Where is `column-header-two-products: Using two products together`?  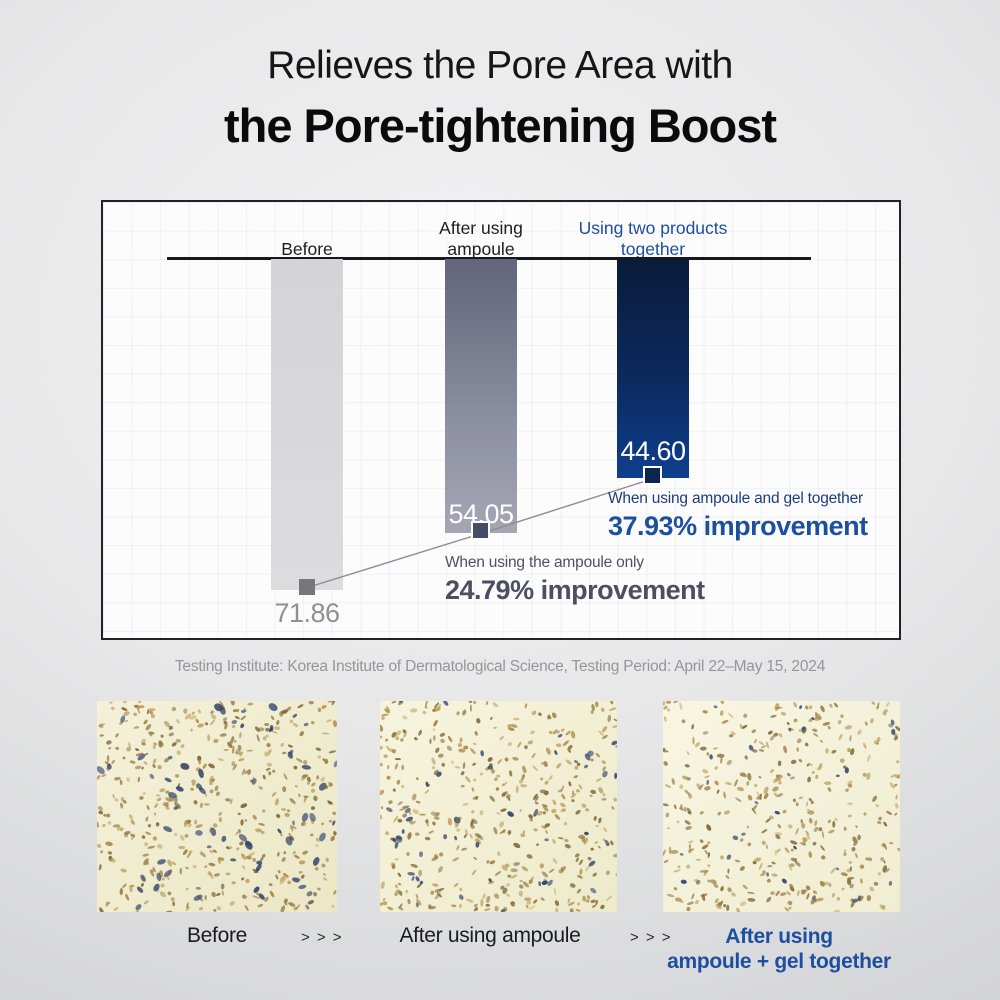 column-header-two-products: Using two products together is located at coordinates (653, 236).